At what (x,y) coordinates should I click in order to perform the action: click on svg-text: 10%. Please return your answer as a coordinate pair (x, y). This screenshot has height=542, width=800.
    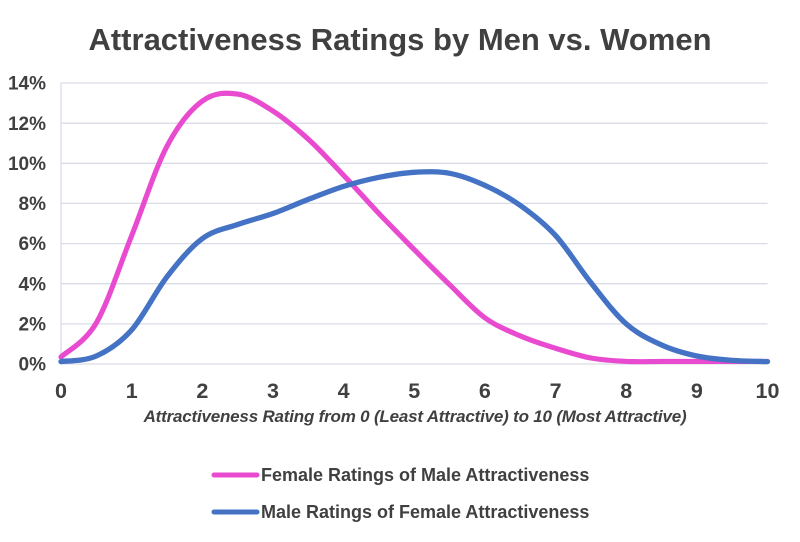
    Looking at the image, I should click on (27, 164).